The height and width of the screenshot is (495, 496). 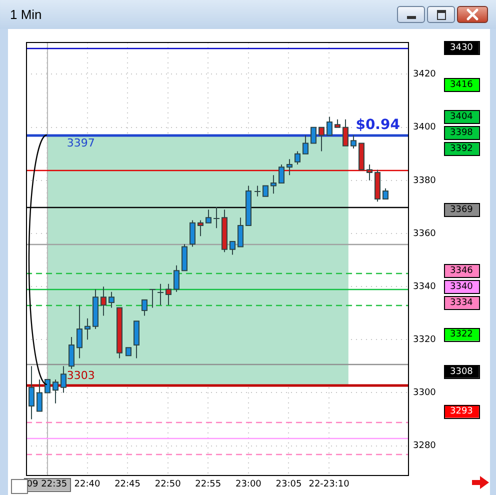 What do you see at coordinates (462, 371) in the screenshot?
I see `y2-tick-label: 3308` at bounding box center [462, 371].